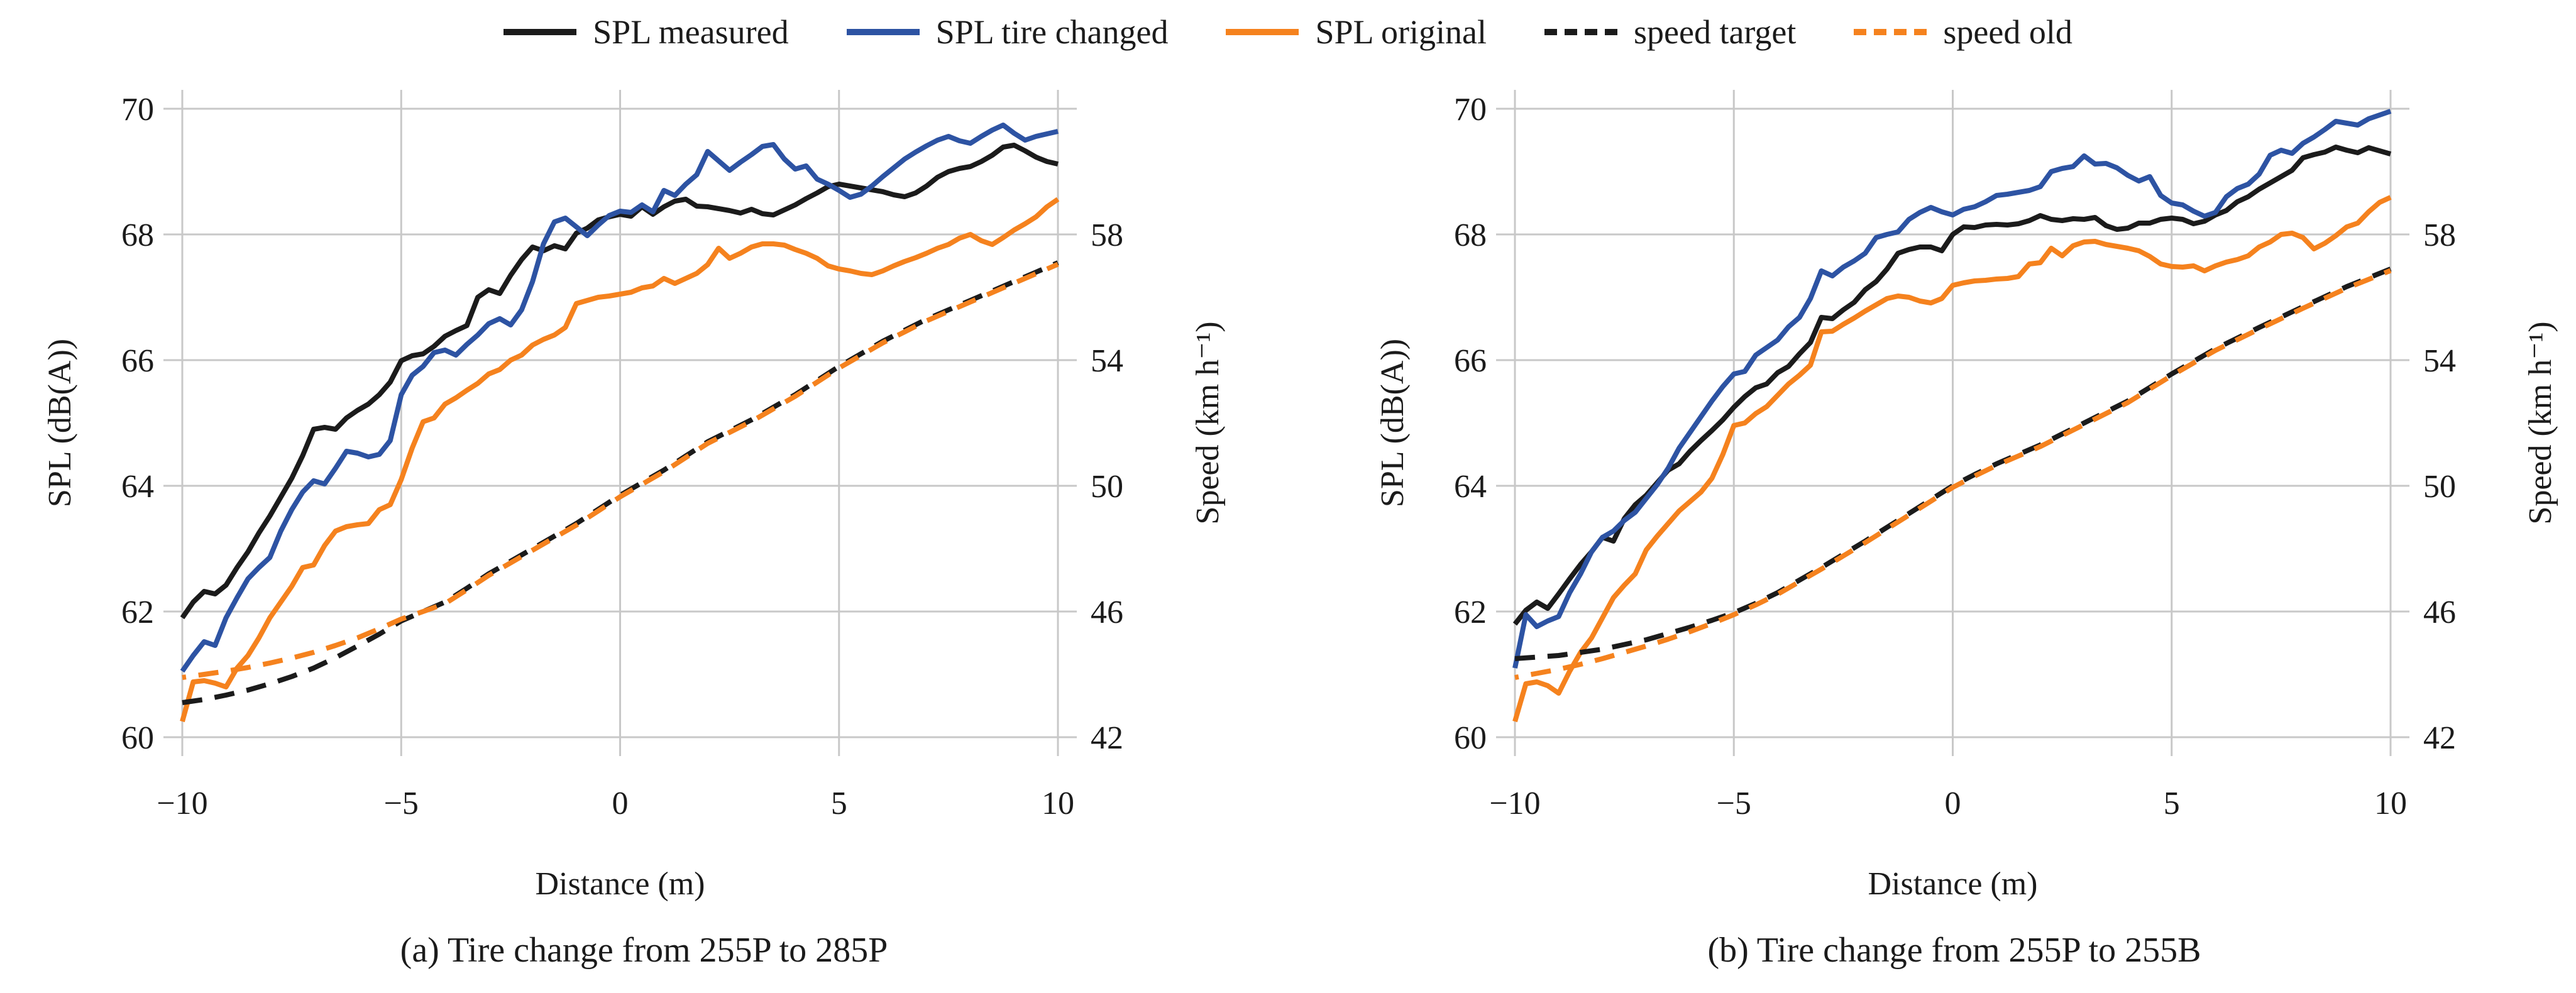 The height and width of the screenshot is (993, 2576). I want to click on legend-label: SPL tire changed, so click(1052, 32).